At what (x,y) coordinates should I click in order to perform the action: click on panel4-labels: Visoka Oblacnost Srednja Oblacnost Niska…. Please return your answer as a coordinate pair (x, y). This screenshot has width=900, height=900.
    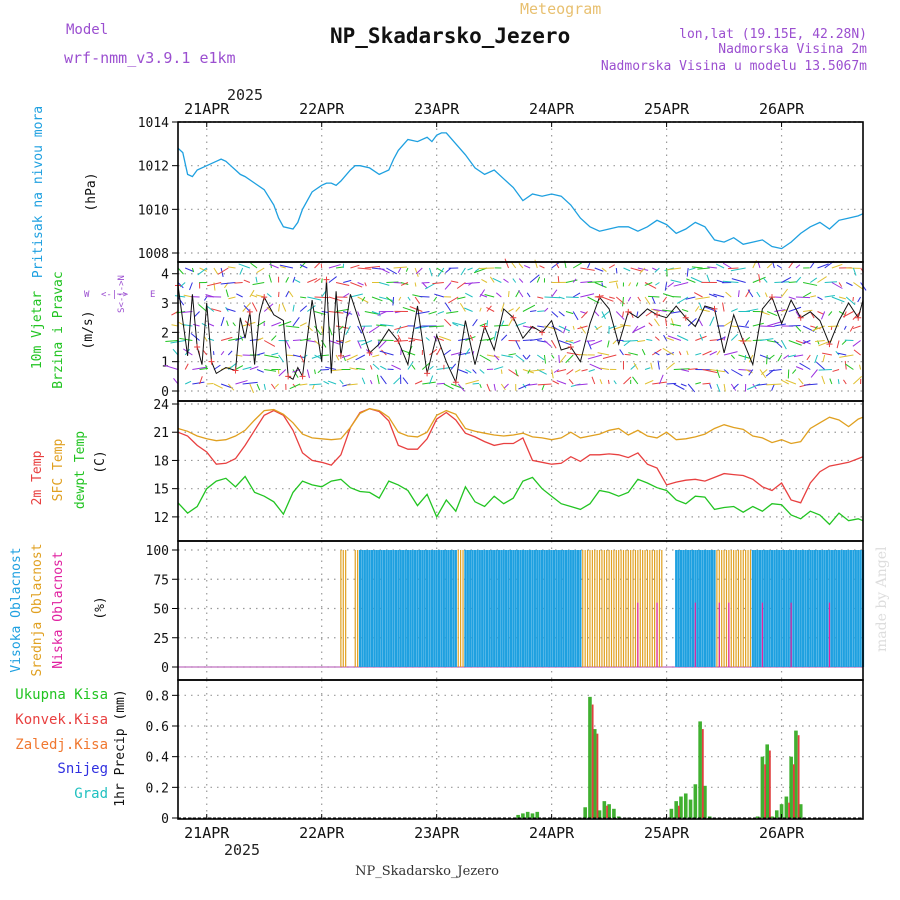
    Looking at the image, I should click on (58, 609).